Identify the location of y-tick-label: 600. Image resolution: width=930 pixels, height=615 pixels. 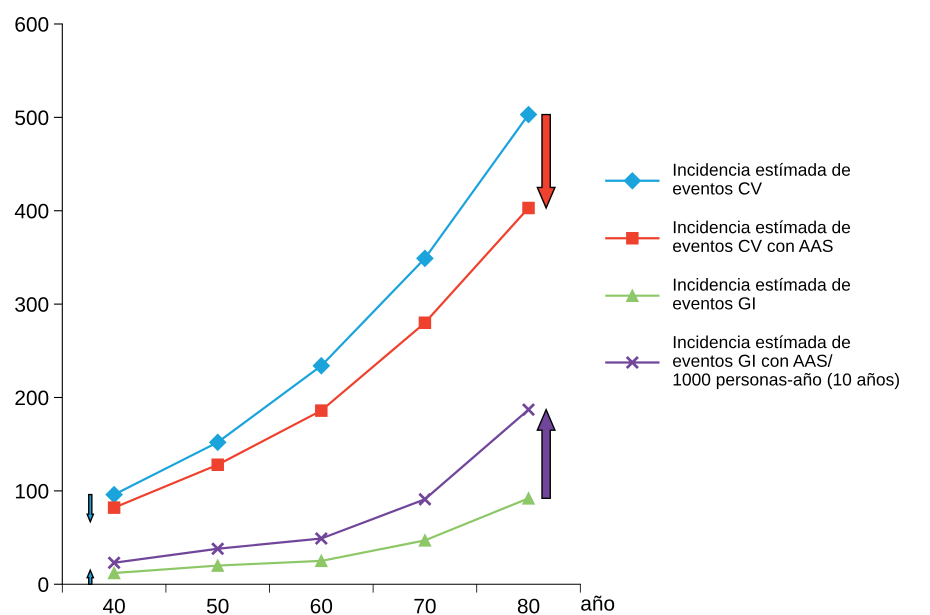
(31, 24).